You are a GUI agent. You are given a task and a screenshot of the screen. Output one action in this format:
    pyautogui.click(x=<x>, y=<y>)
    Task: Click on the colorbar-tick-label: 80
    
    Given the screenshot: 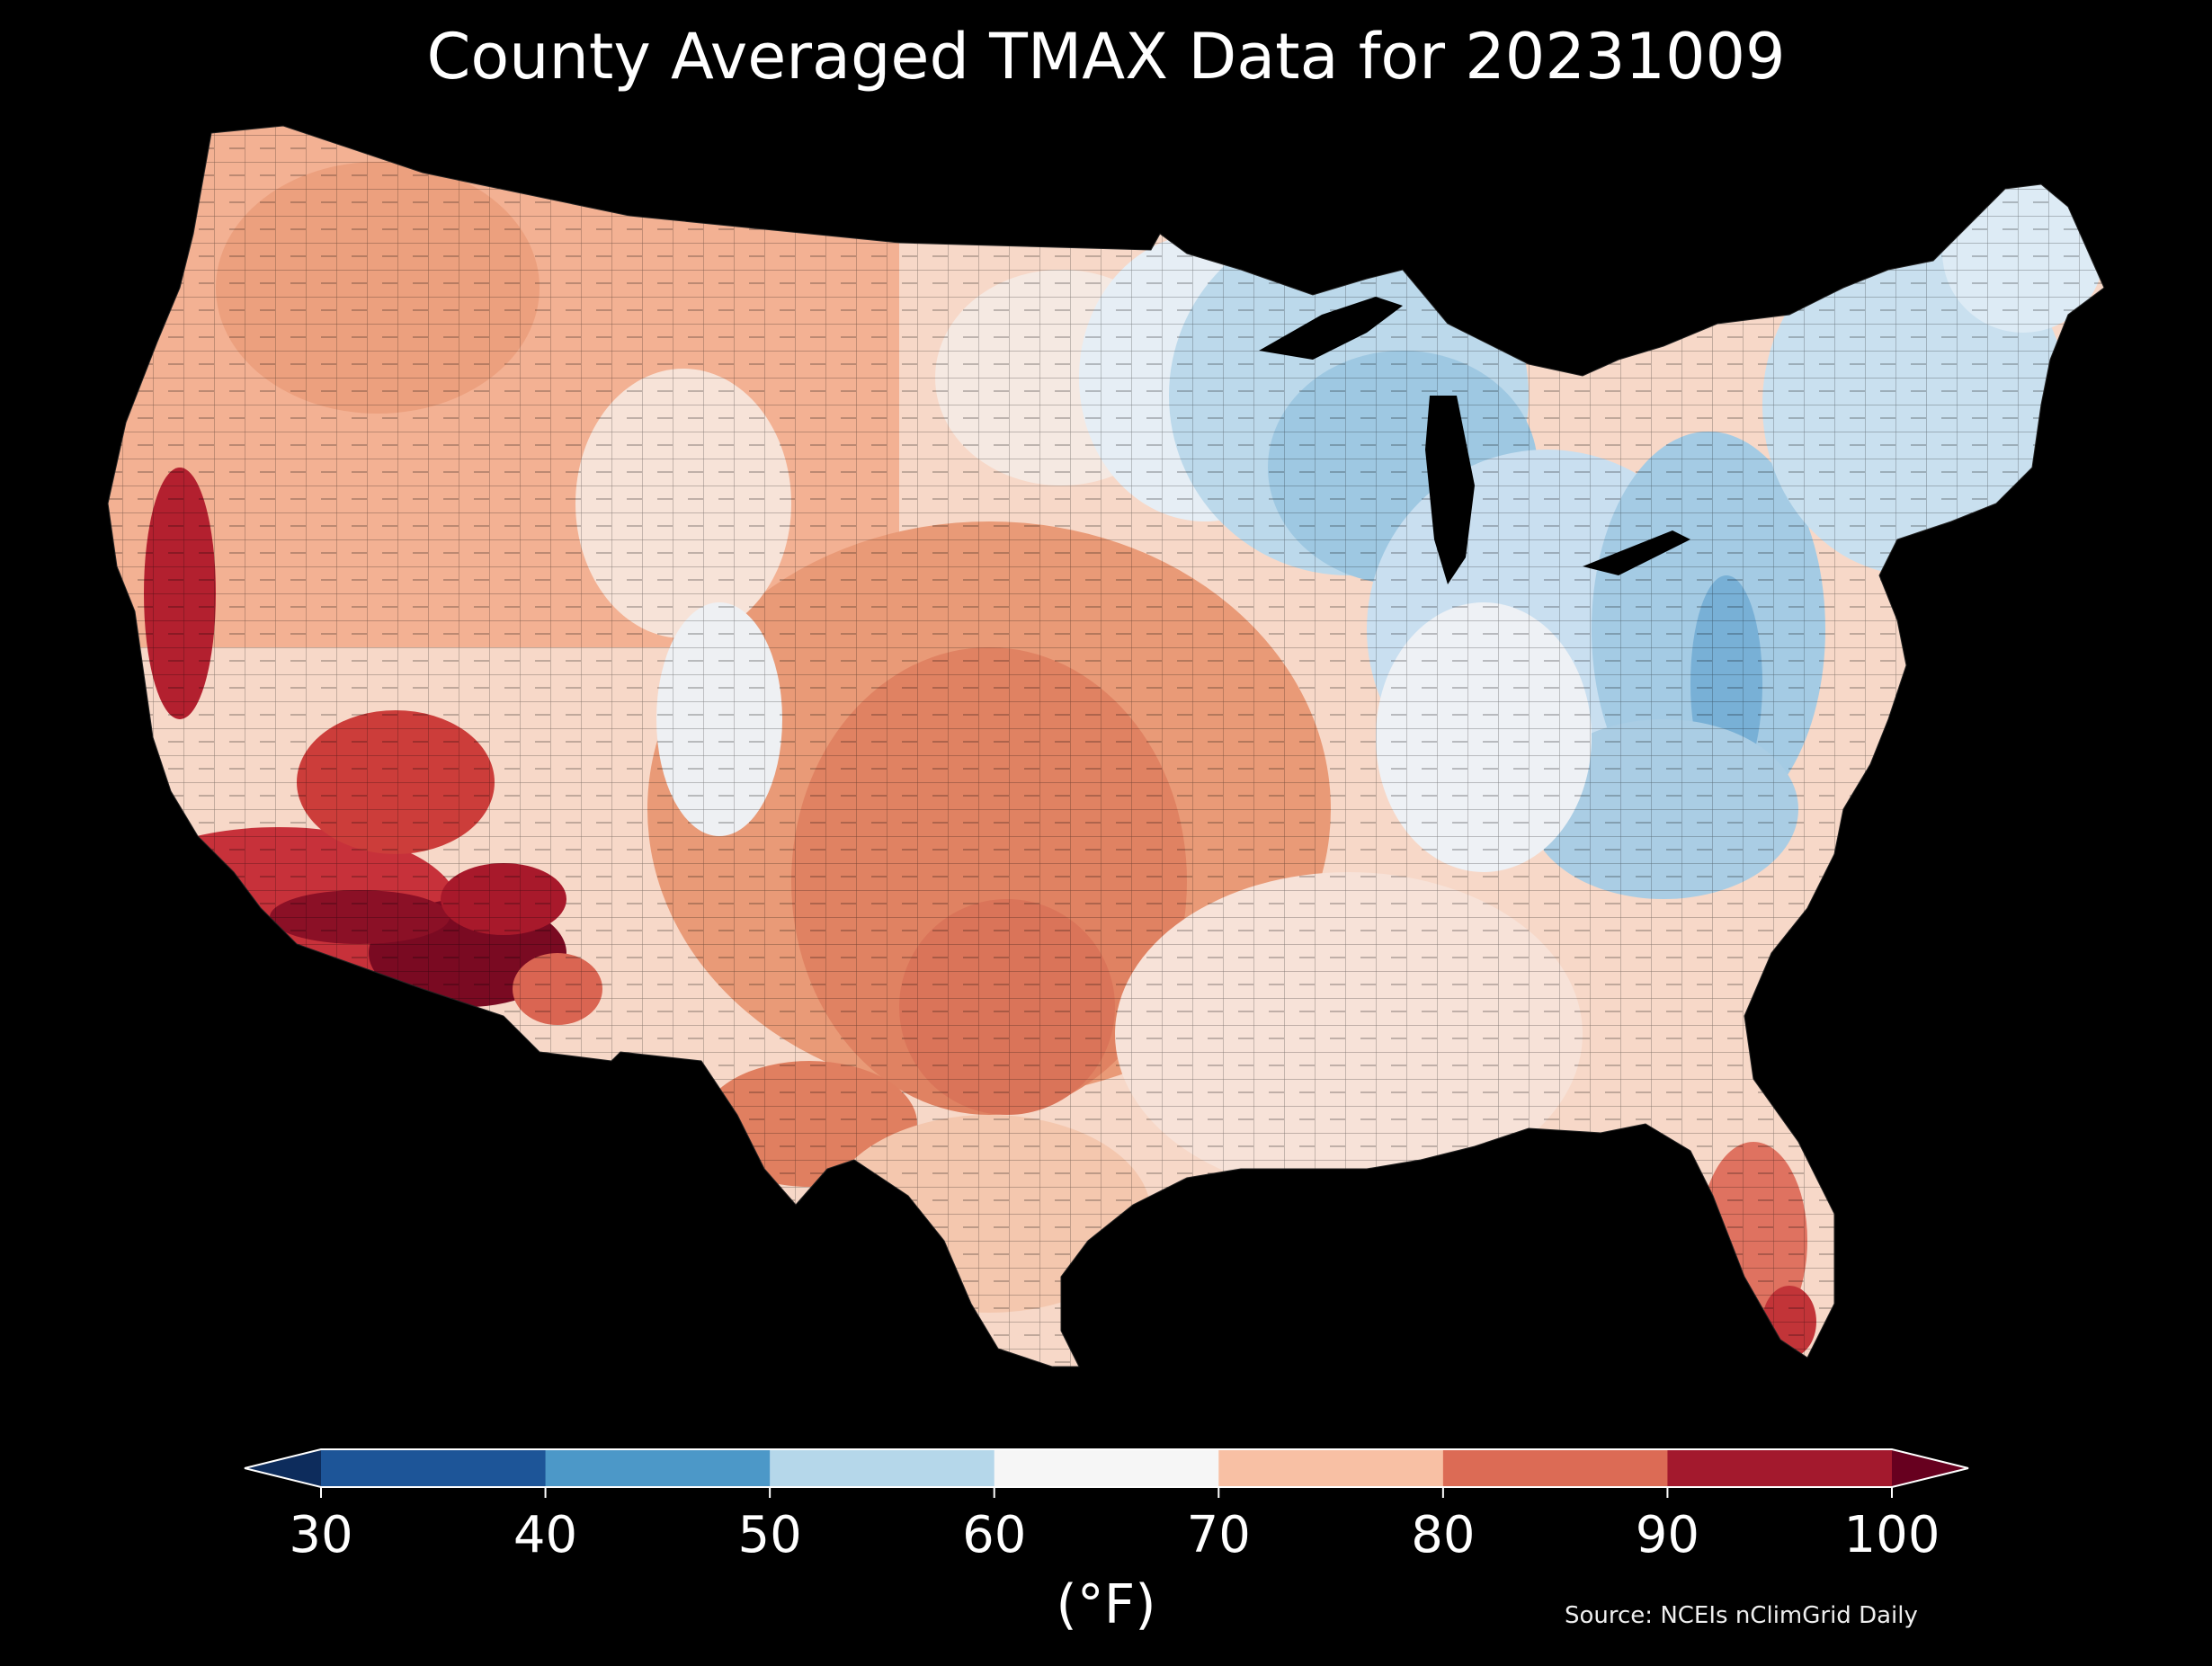 What is the action you would take?
    pyautogui.click(x=1443, y=1535)
    